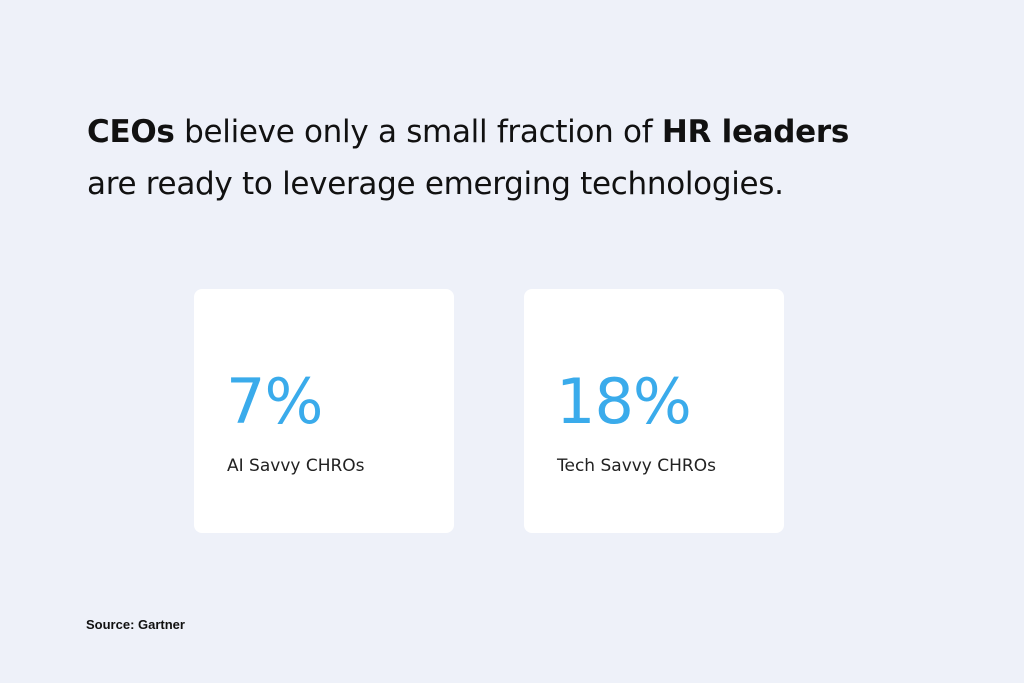 This screenshot has height=683, width=1024. Describe the element at coordinates (636, 466) in the screenshot. I see `stat-label: Tech Savvy CHROs` at that location.